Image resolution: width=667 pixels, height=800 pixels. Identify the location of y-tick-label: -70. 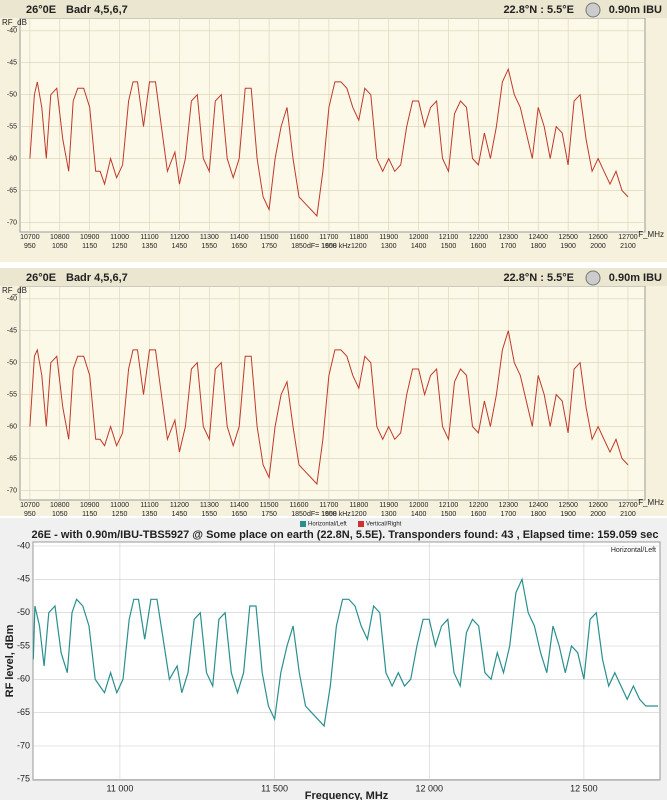
(12, 490).